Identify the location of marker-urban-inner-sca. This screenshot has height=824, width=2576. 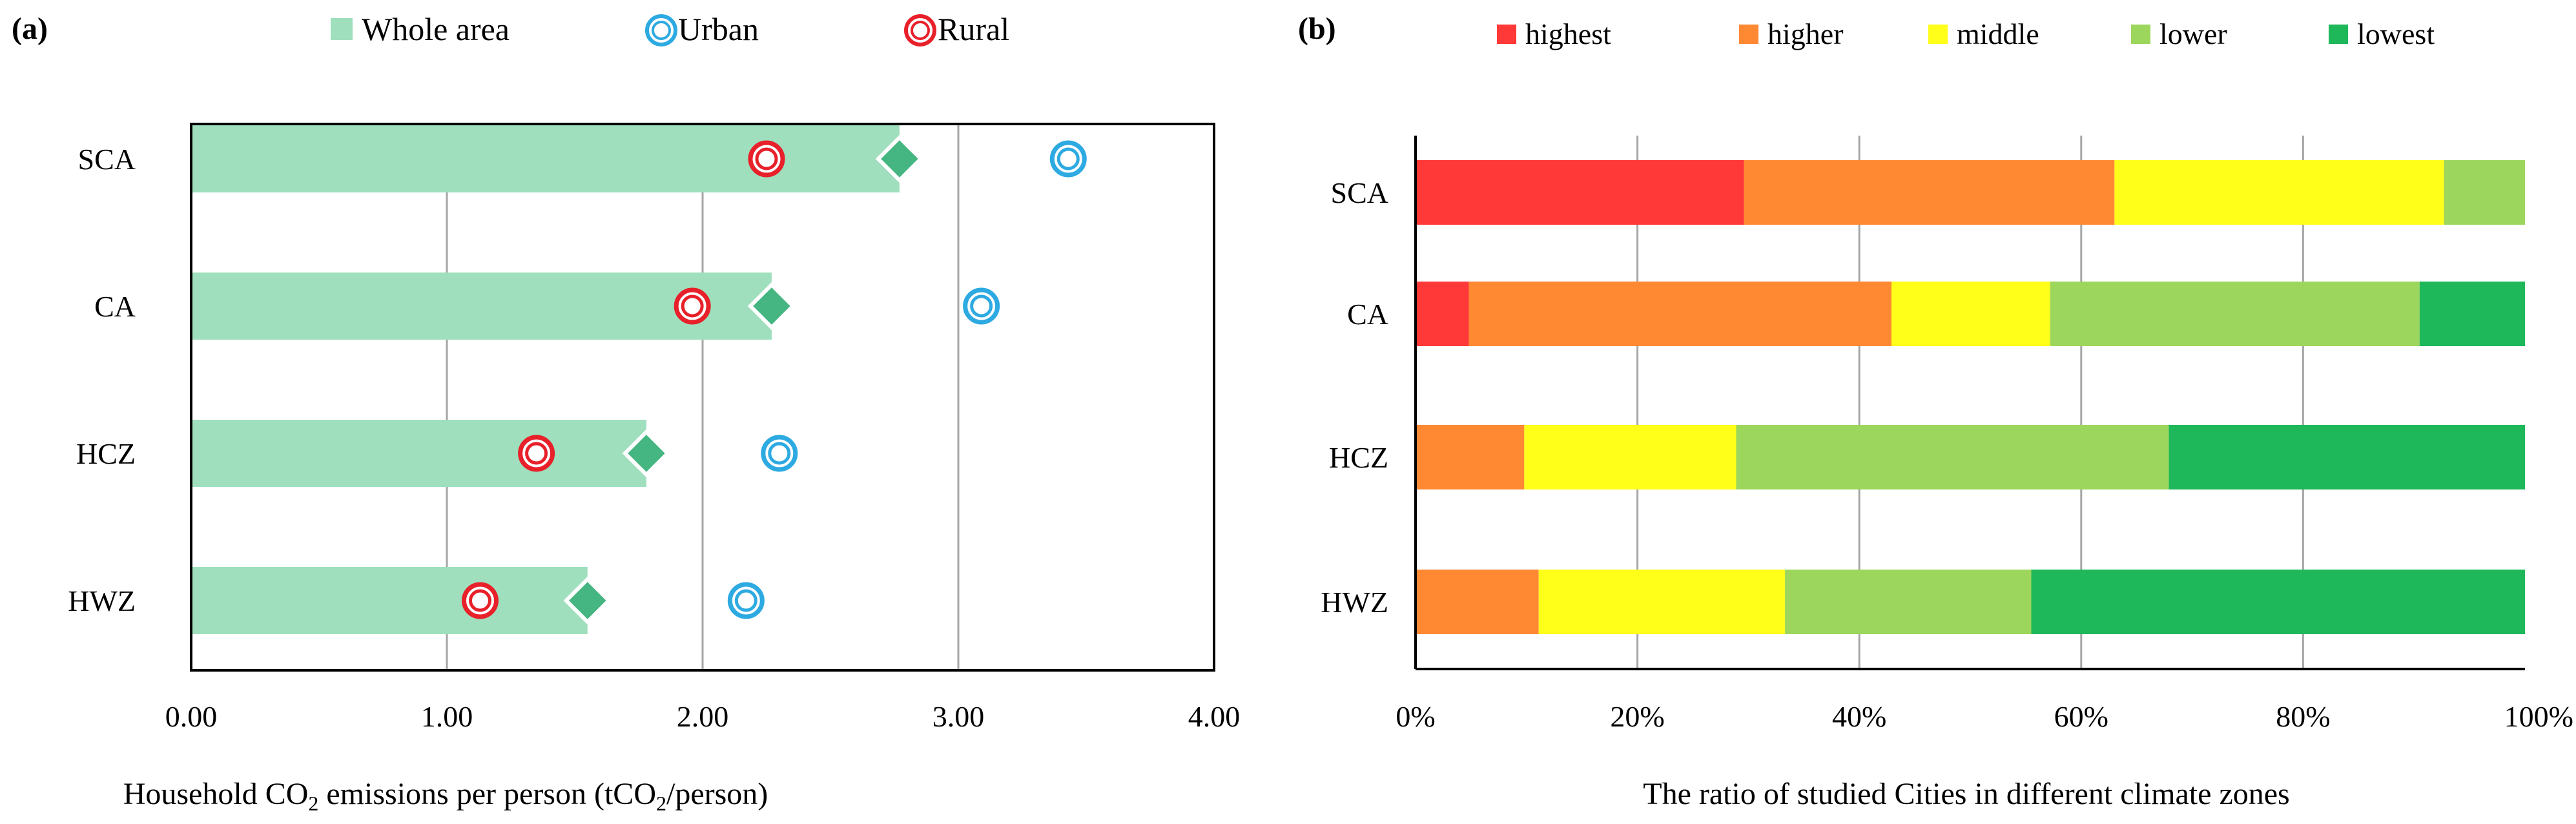
(1068, 158).